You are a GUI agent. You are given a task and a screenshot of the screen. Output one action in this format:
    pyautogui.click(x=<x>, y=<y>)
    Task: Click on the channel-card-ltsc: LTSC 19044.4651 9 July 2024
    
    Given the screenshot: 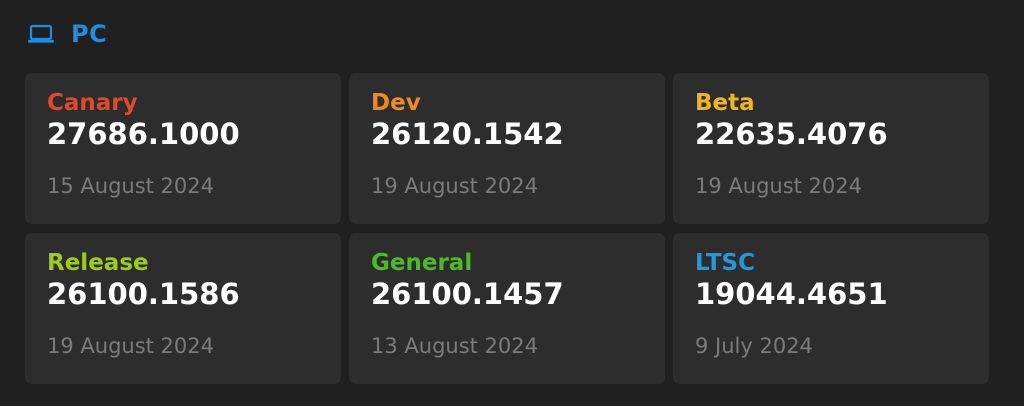 What is the action you would take?
    pyautogui.click(x=831, y=308)
    